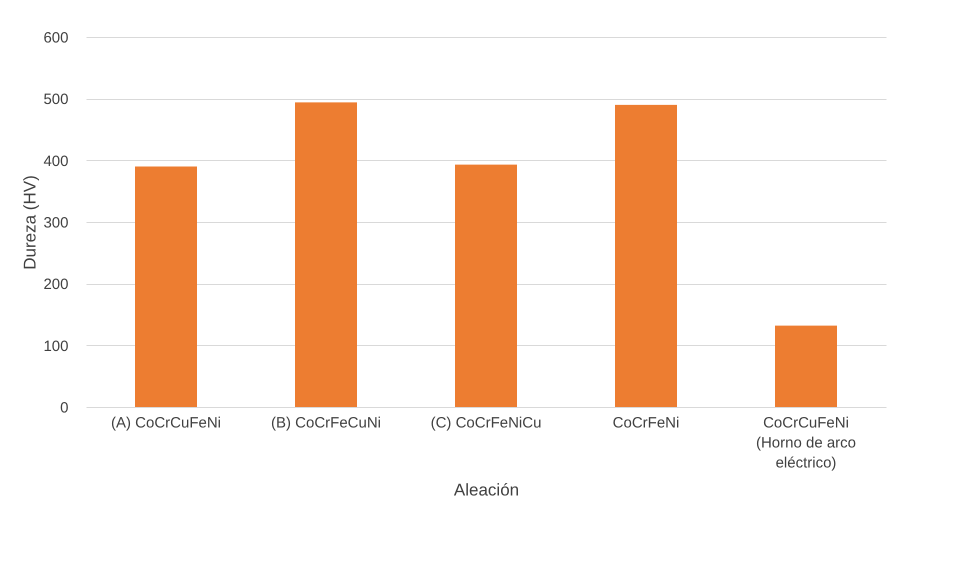  I want to click on x-tick-label: CoCrCuFeNi (Horno de arco eléctrico), so click(806, 443).